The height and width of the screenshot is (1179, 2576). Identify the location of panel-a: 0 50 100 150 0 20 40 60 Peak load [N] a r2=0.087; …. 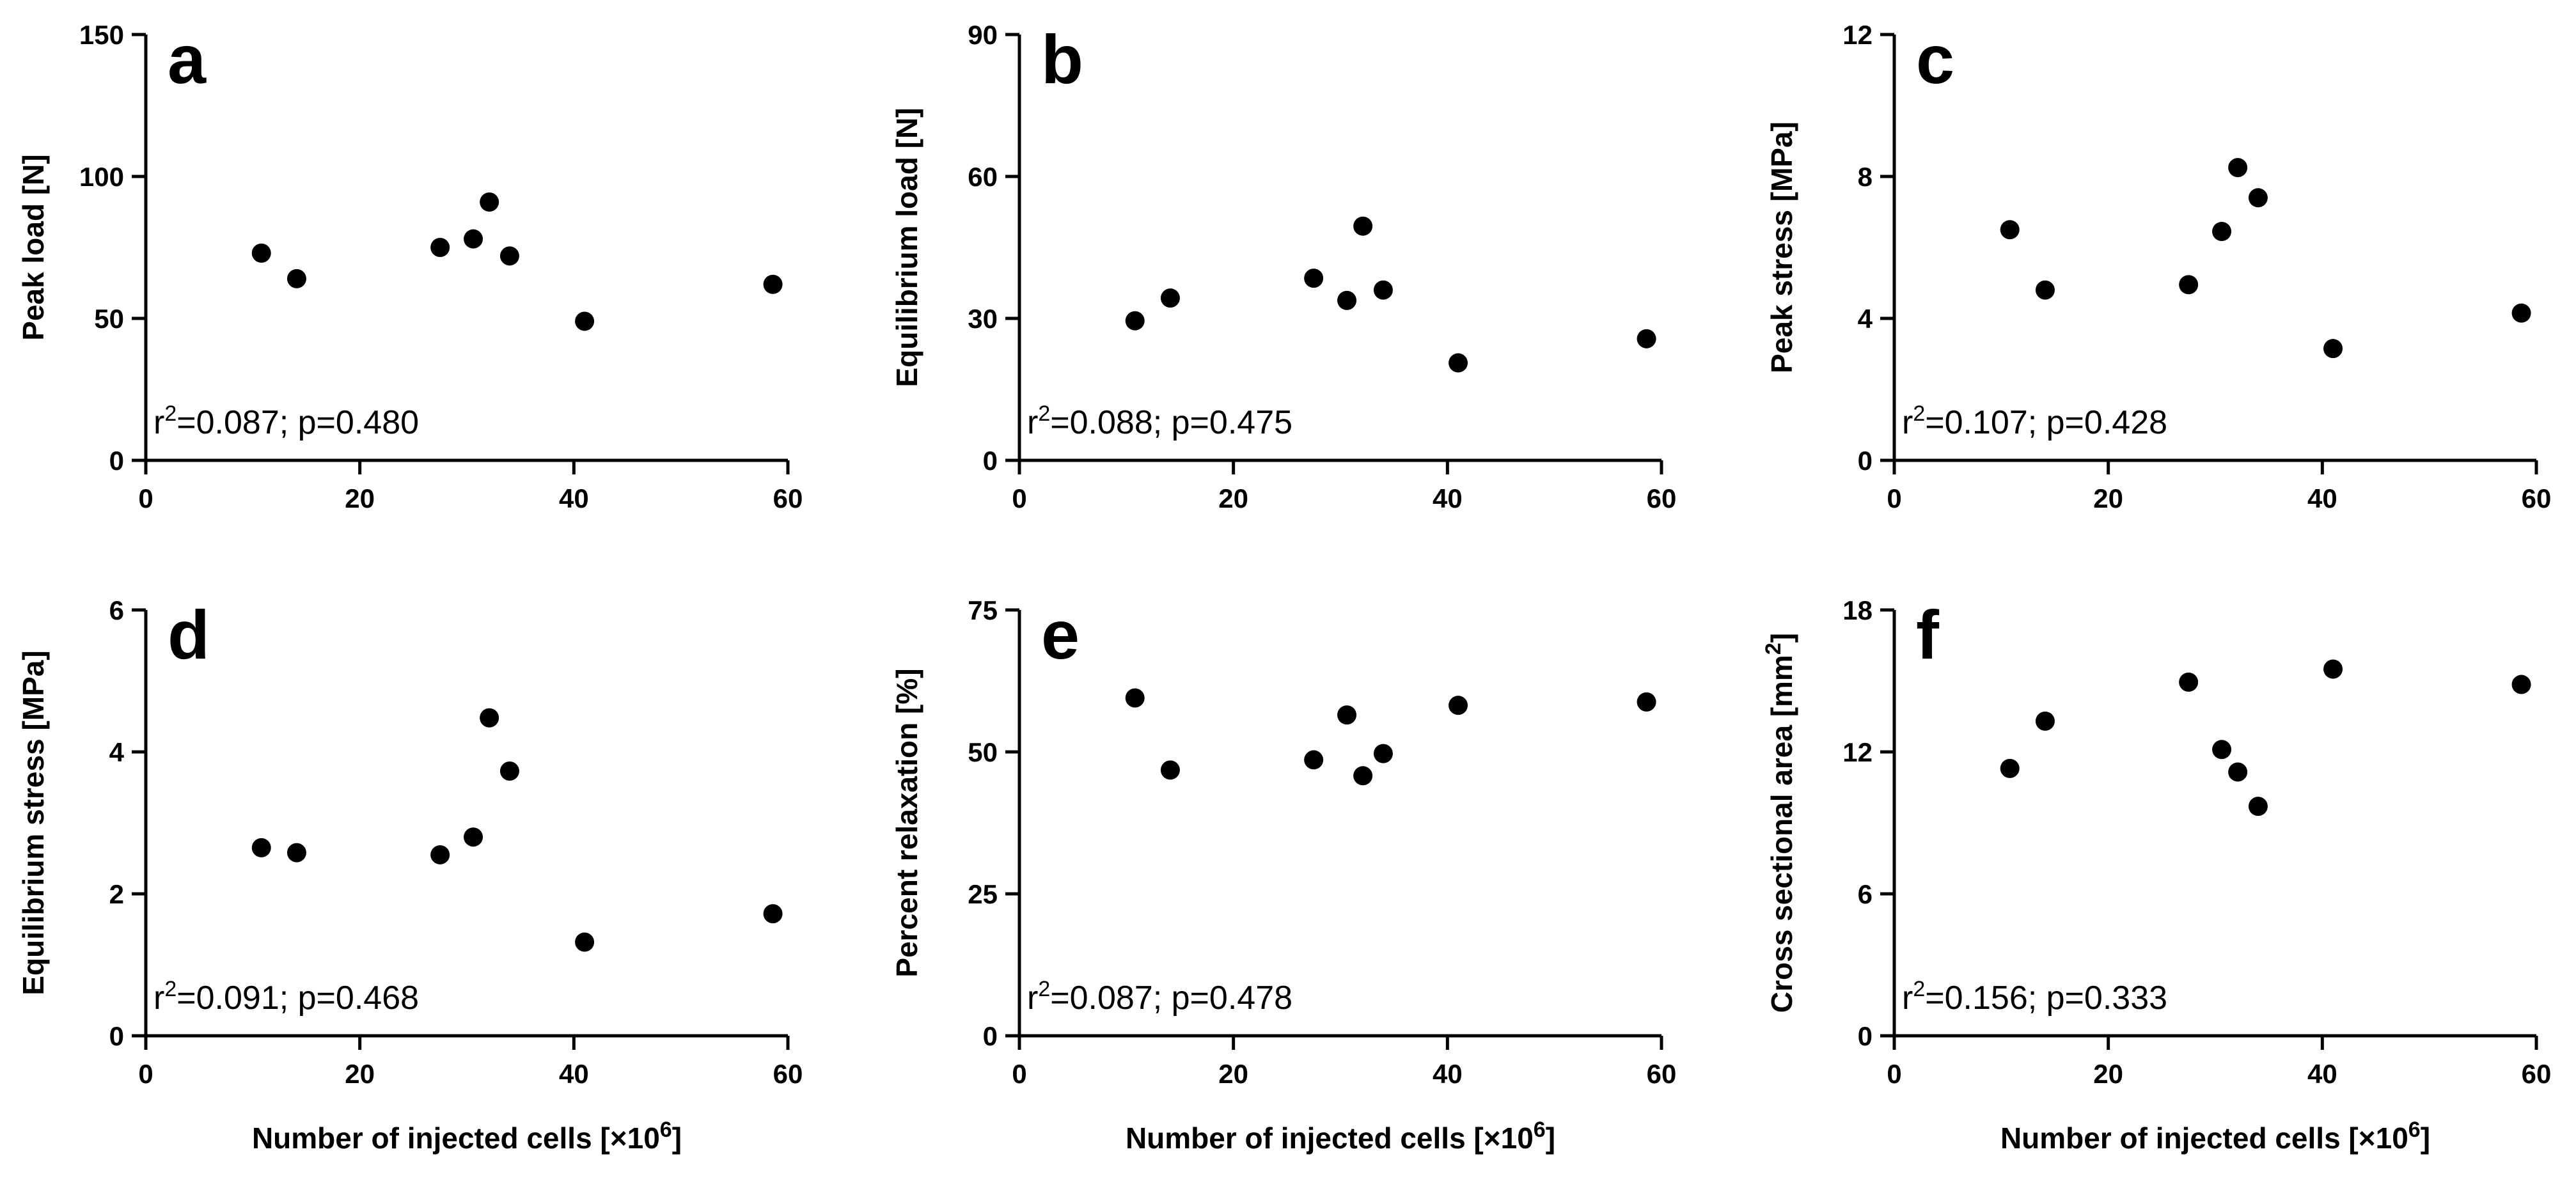
(410, 266).